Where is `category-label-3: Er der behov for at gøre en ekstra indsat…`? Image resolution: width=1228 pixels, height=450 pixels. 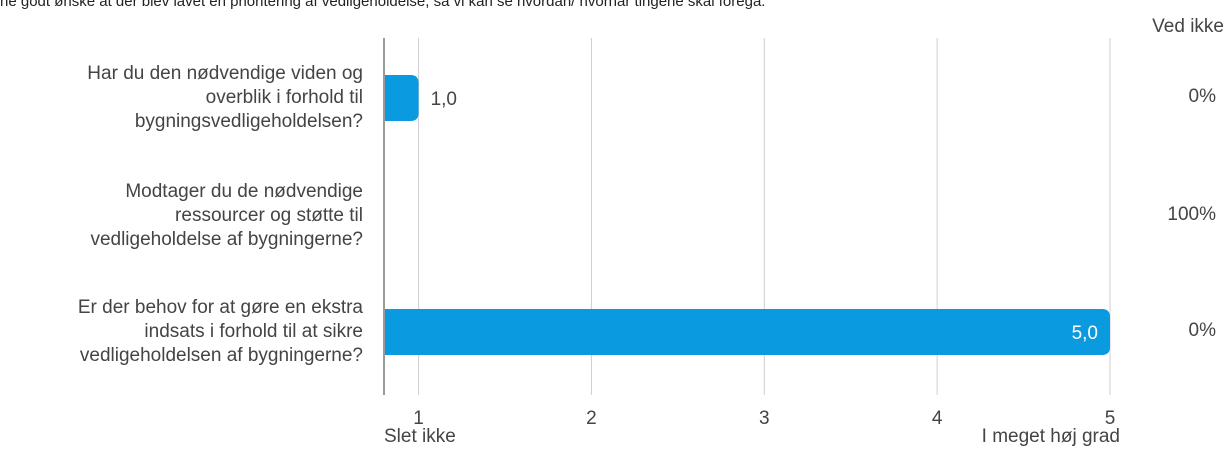 category-label-3: Er der behov for at gøre en ekstra indsat… is located at coordinates (181, 332).